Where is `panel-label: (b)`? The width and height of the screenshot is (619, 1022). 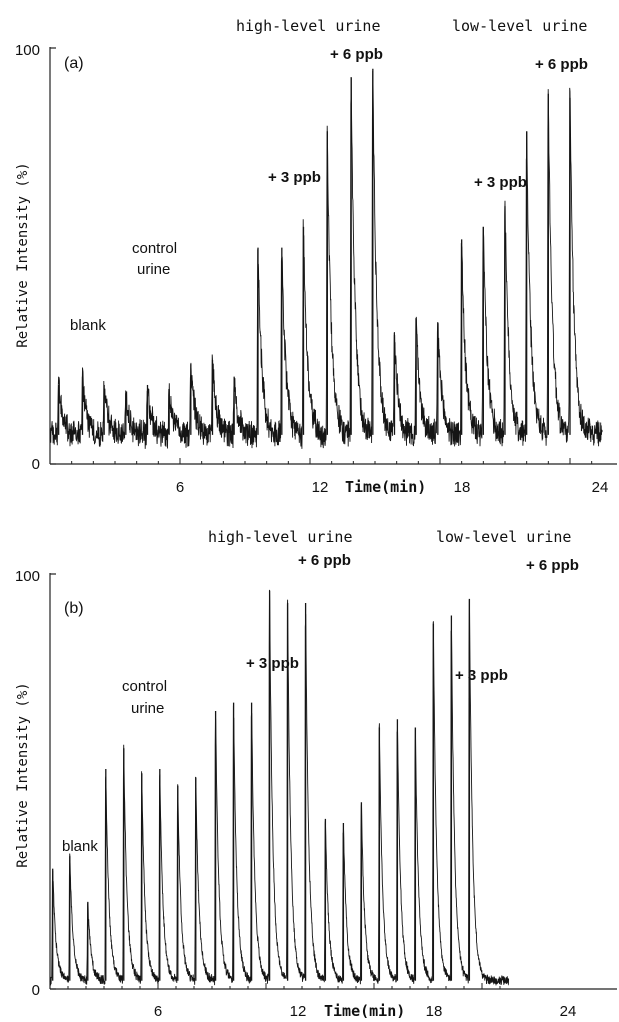
panel-label: (b) is located at coordinates (74, 608).